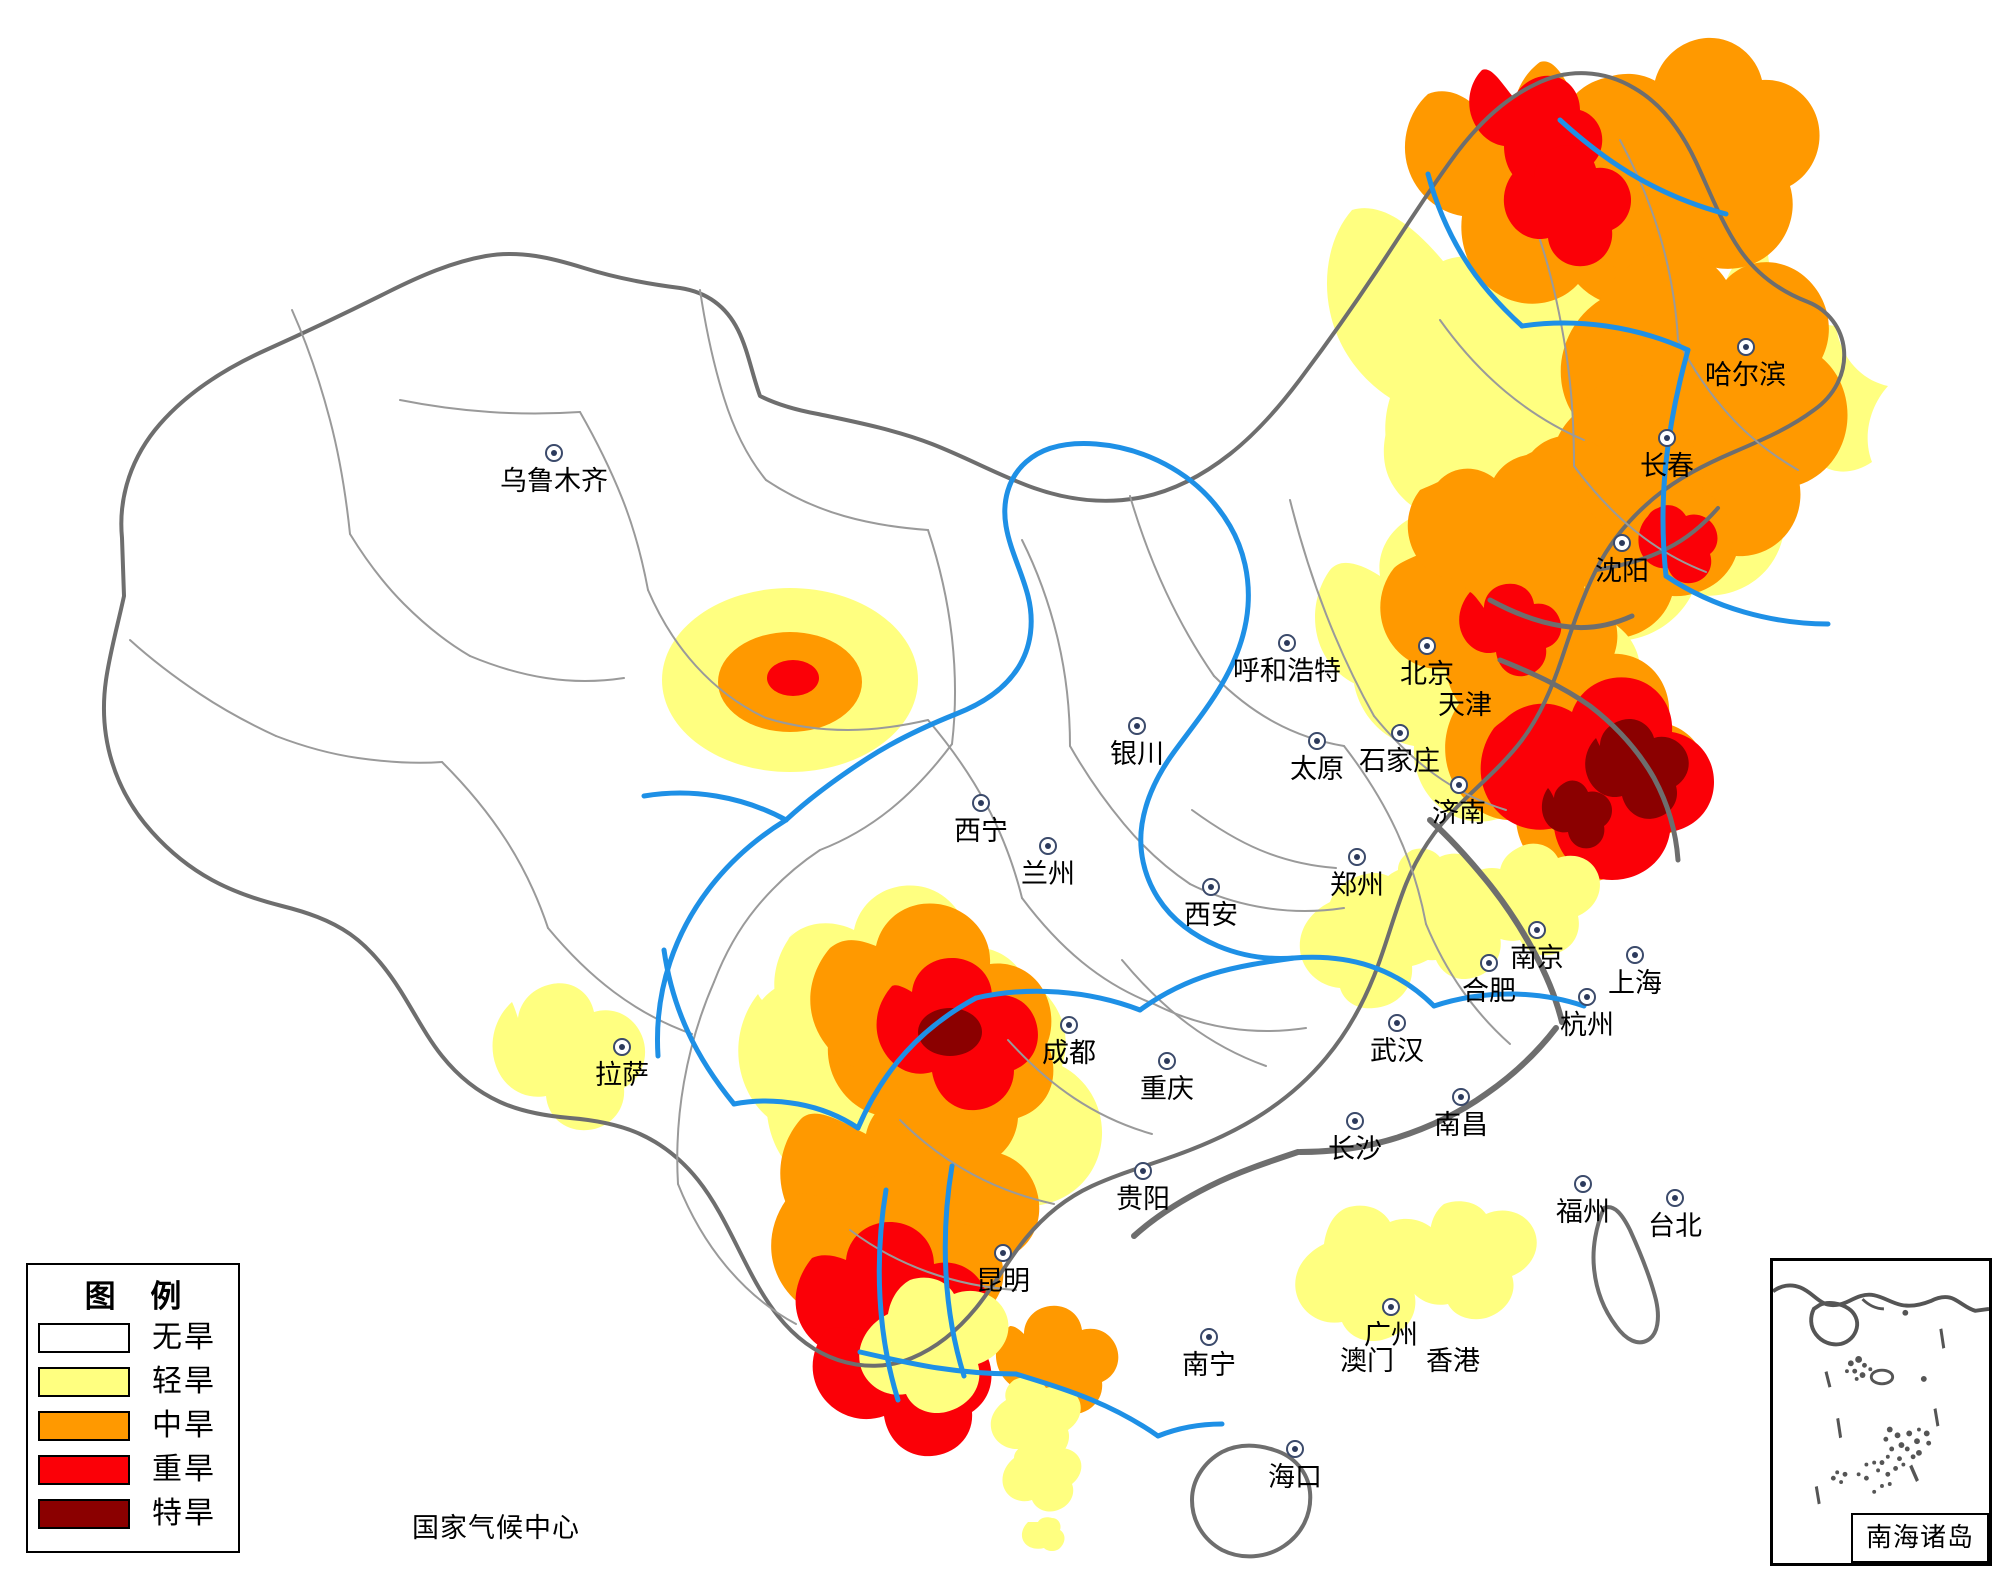  Describe the element at coordinates (1667, 454) in the screenshot. I see `city-label-changchun: 长春` at that location.